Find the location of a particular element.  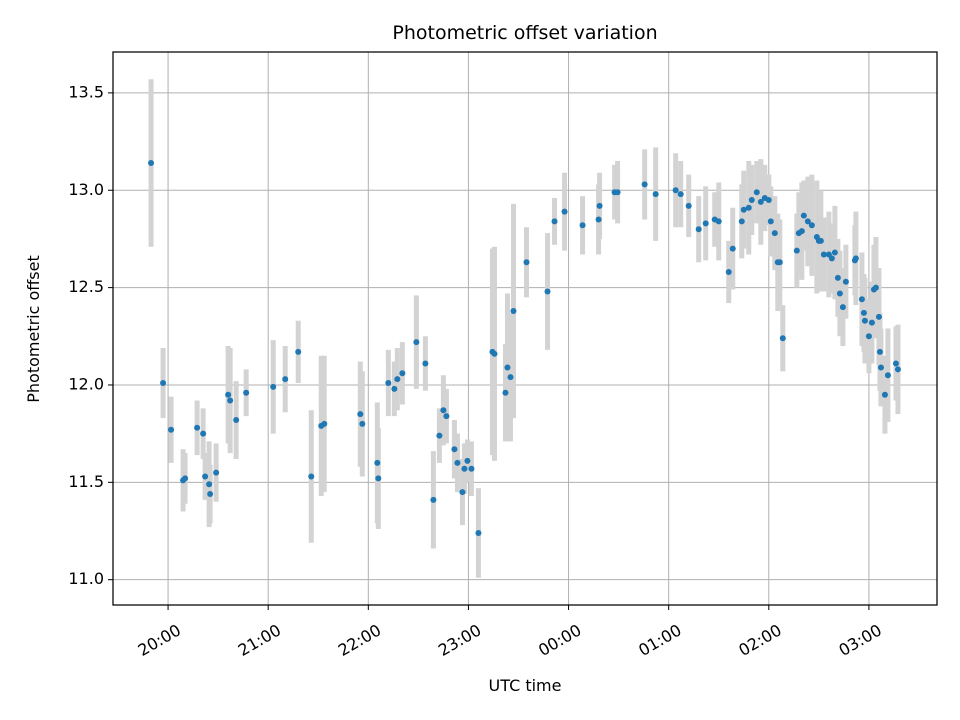

y-tick-label: 12.5 is located at coordinates (86, 286).